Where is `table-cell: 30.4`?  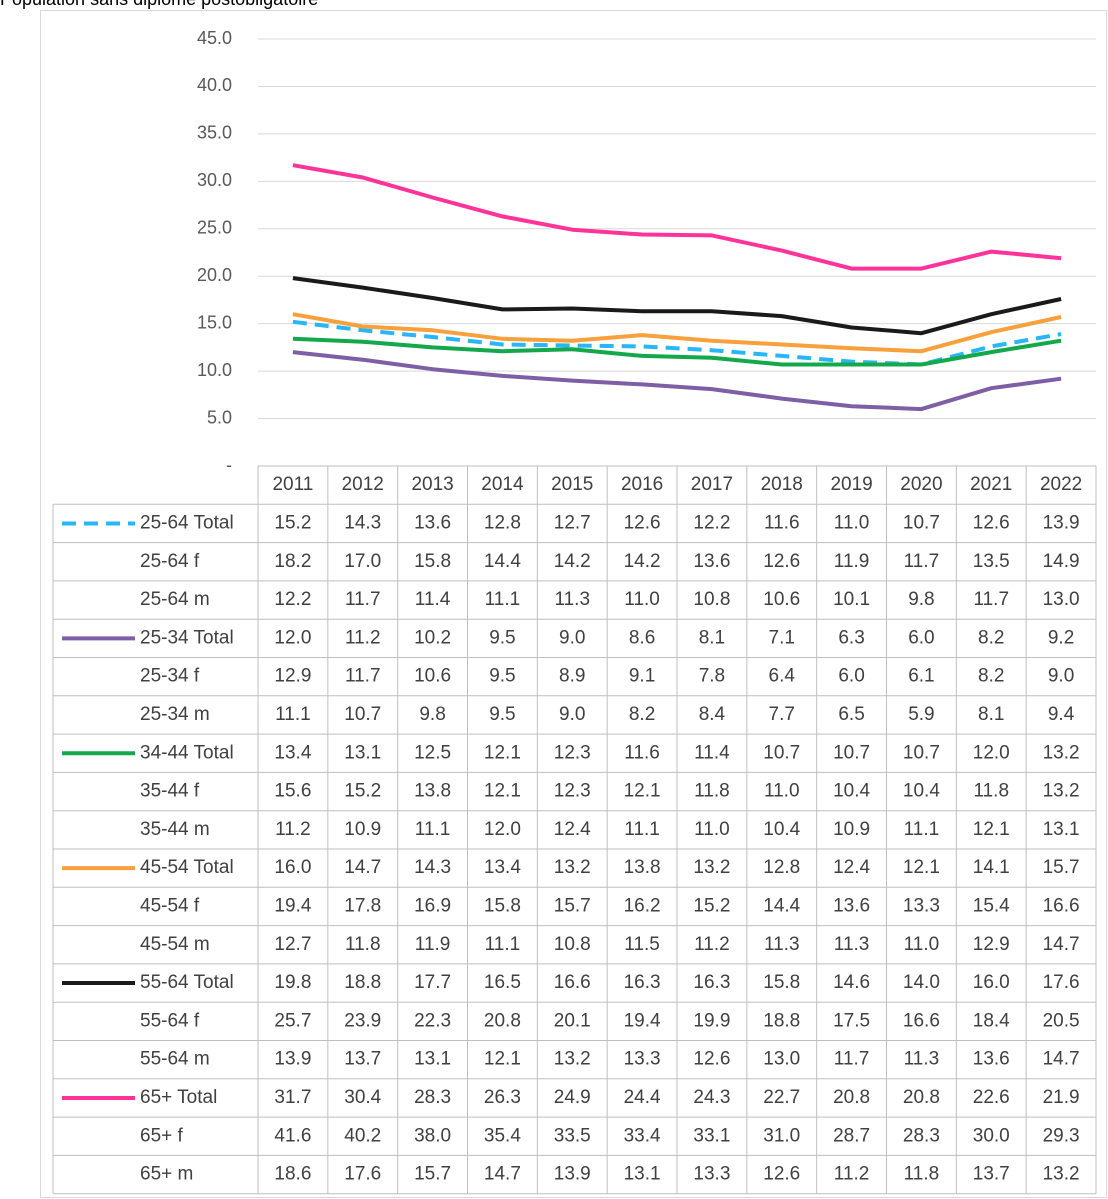
table-cell: 30.4 is located at coordinates (362, 1097).